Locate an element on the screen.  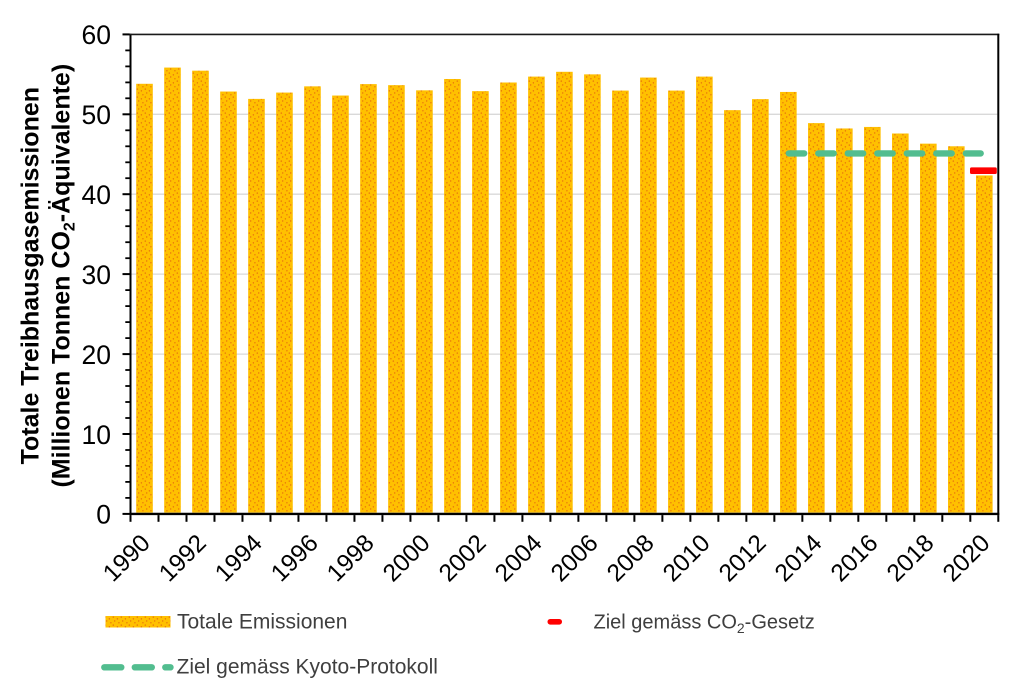
svg-text:(Millionen Tonnen CO2-Äquivale: (Millionen Tonnen CO2-Äquivalente) is located at coordinates (63, 276).